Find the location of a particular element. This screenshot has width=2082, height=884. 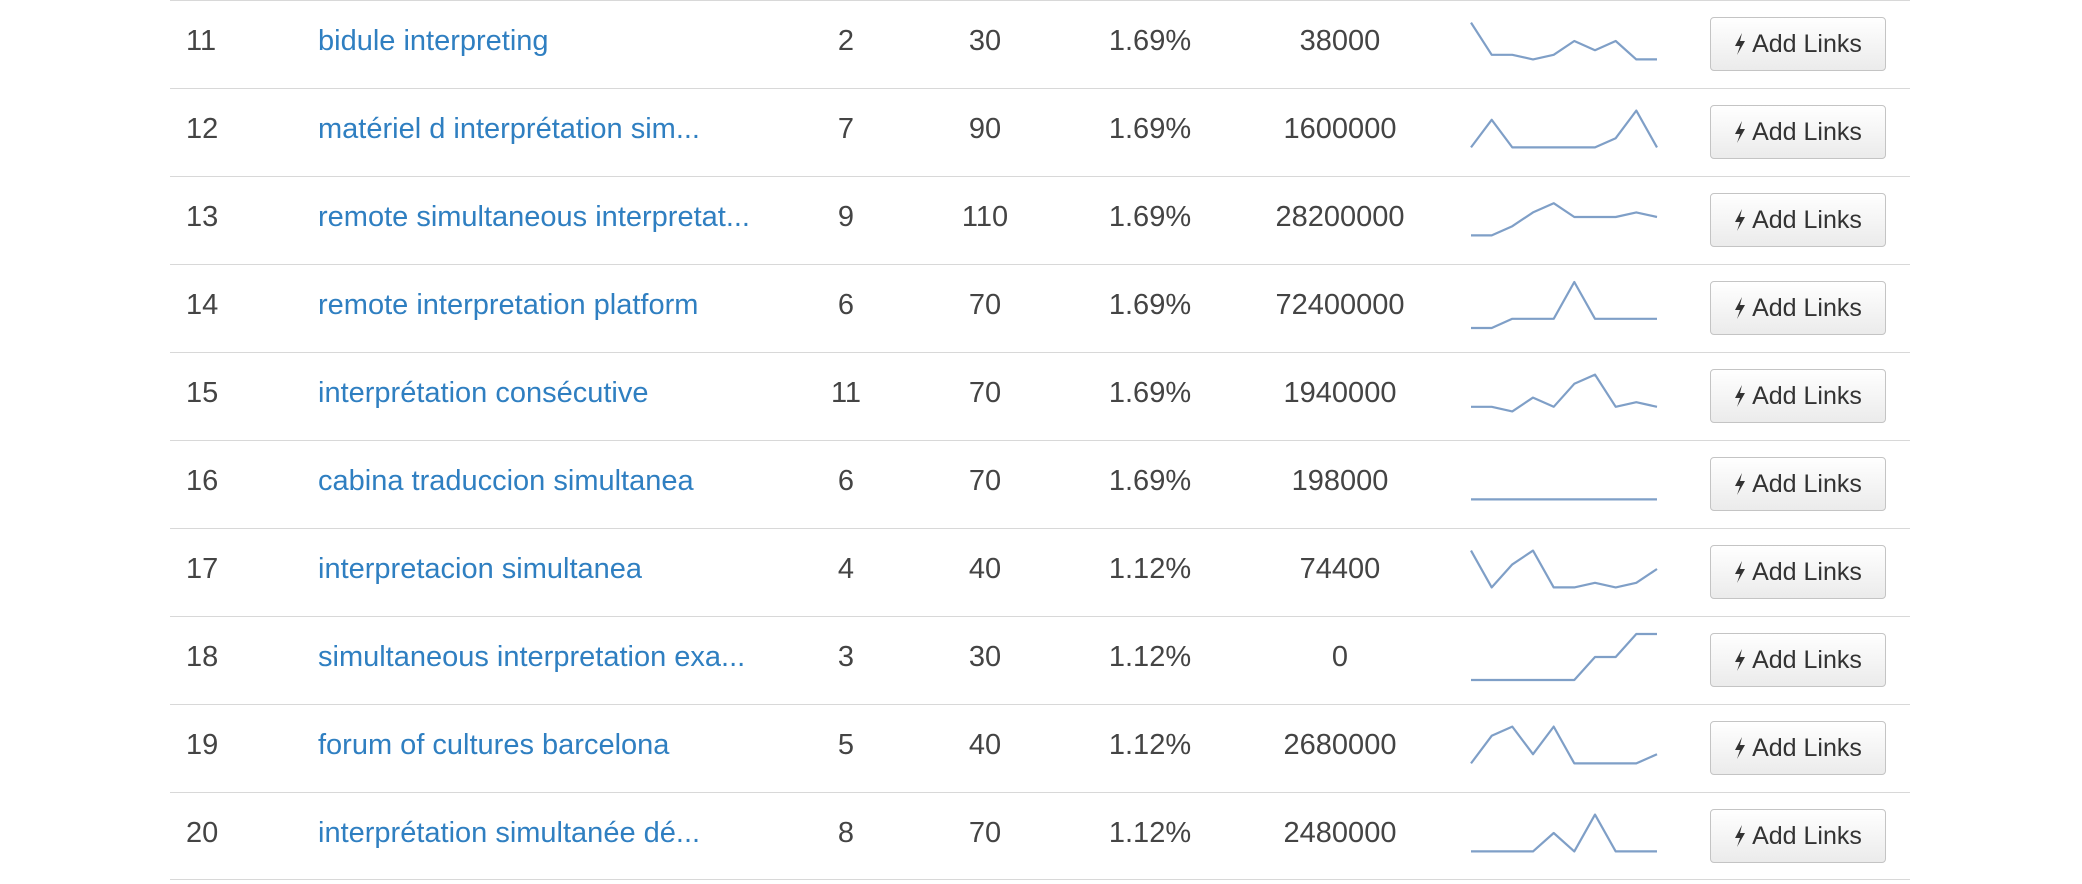

col-b-cell: 90 is located at coordinates (985, 129).